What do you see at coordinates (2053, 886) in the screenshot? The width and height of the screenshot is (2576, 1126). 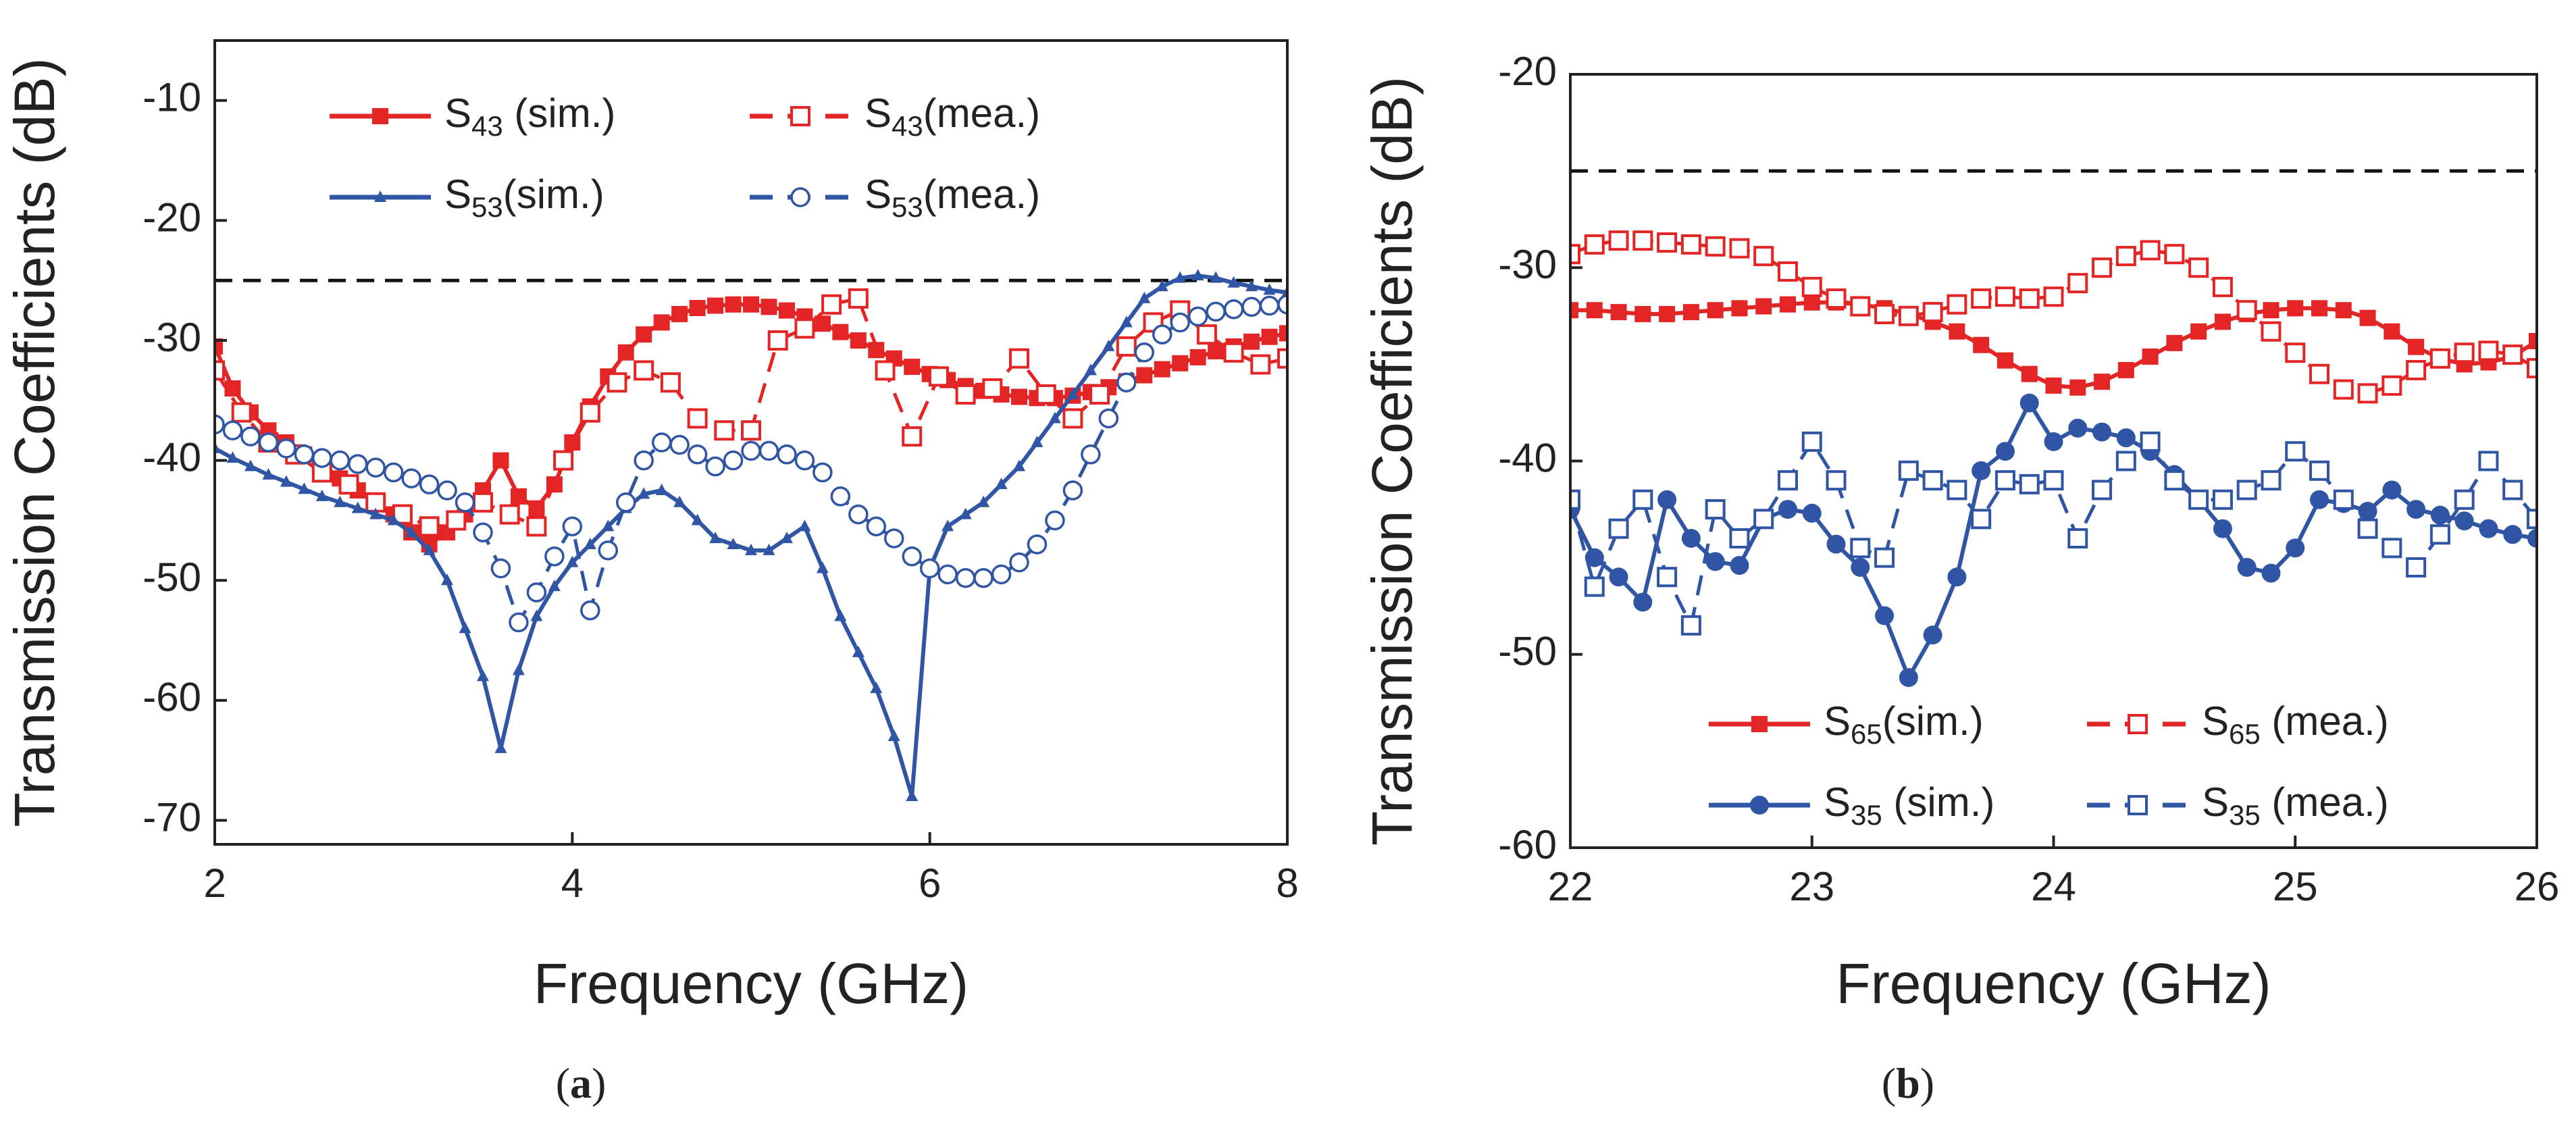 I see `x-tick-label: 24` at bounding box center [2053, 886].